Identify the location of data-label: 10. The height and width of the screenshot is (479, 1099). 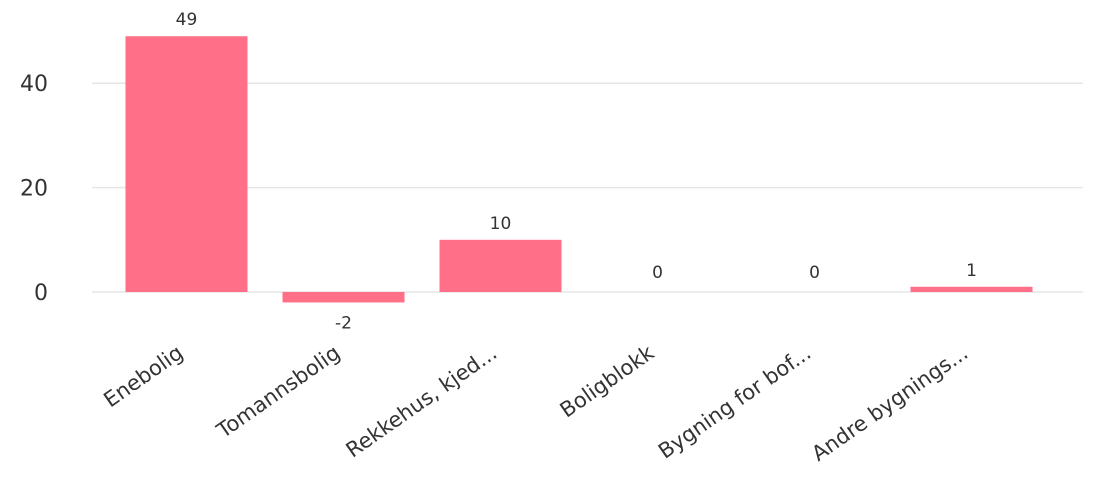
(501, 224).